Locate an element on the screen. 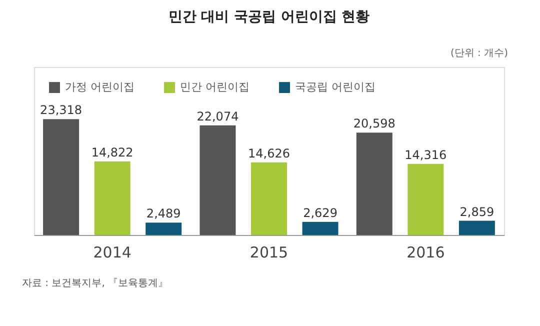  x-tick-label: 2014 is located at coordinates (112, 253).